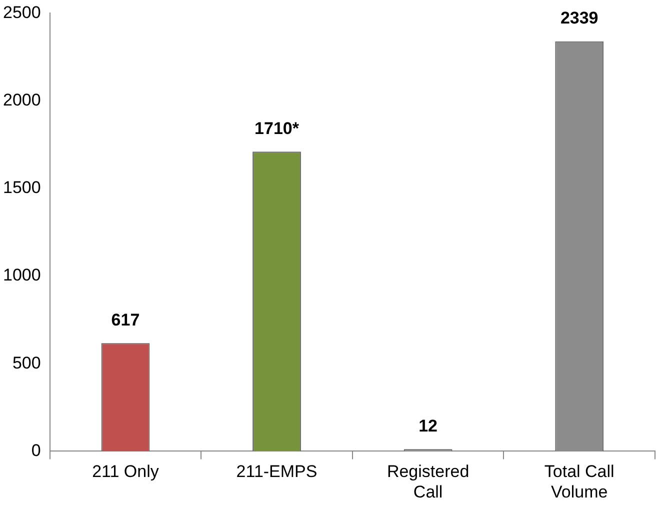  What do you see at coordinates (21, 188) in the screenshot?
I see `y-tick-label: 1500` at bounding box center [21, 188].